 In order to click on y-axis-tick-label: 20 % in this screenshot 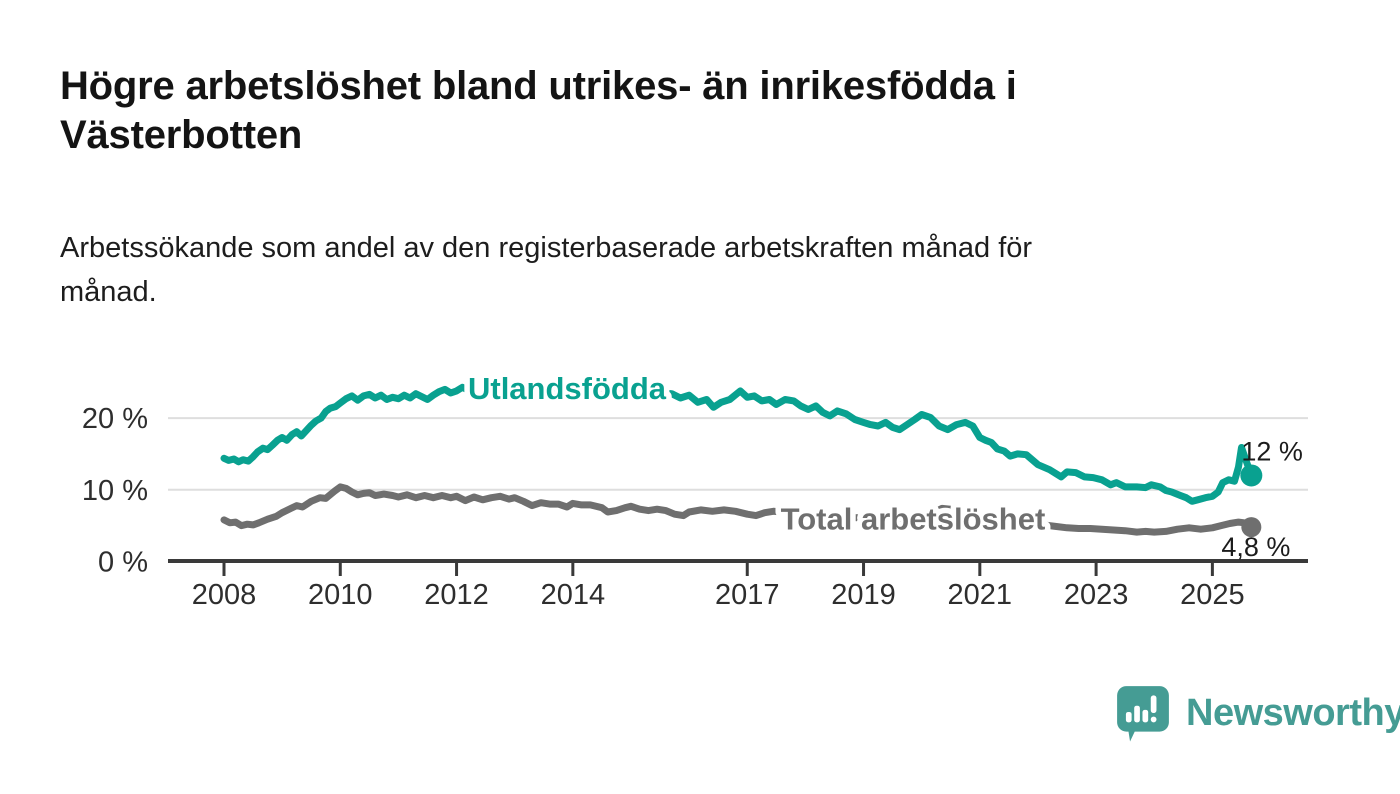, I will do `click(115, 419)`.